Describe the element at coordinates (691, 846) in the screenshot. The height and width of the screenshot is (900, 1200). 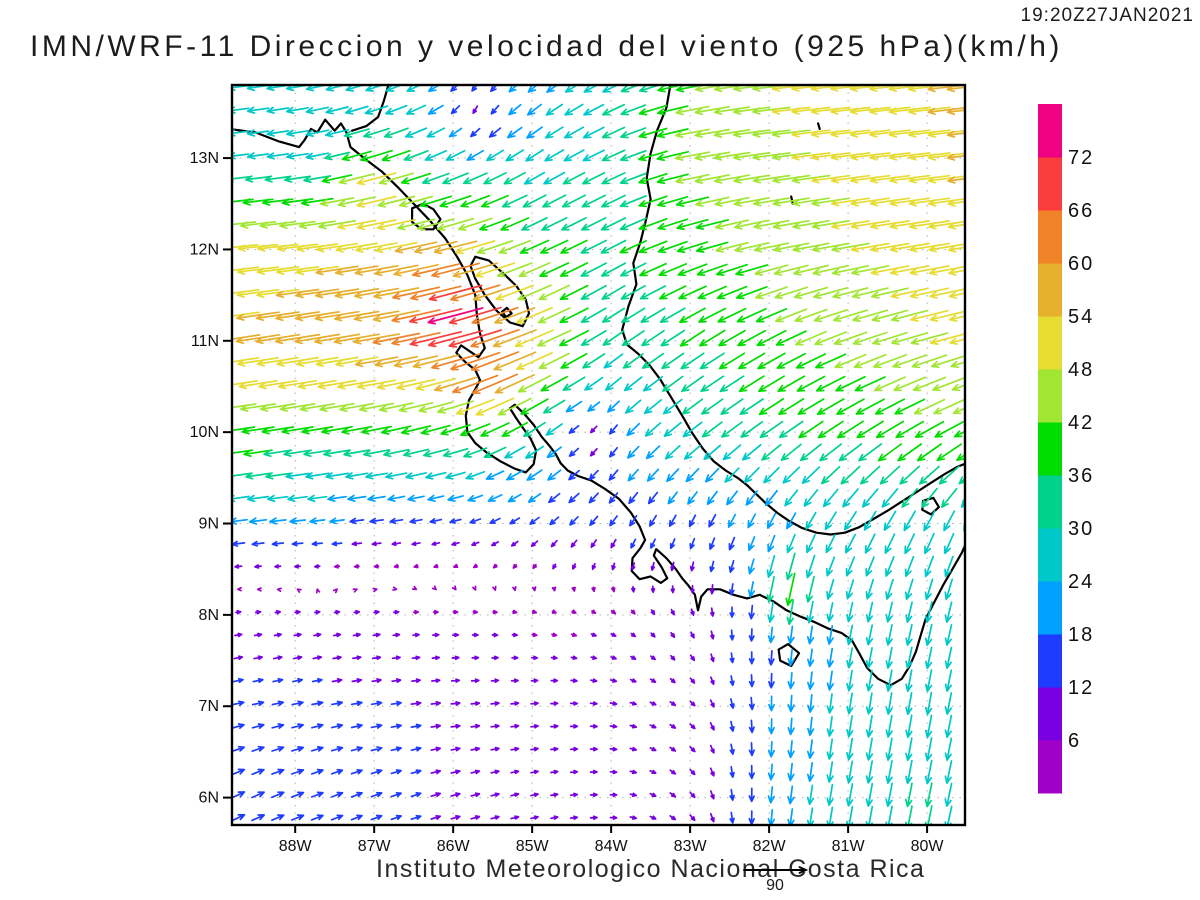
I see `x-tick-label: 83W` at that location.